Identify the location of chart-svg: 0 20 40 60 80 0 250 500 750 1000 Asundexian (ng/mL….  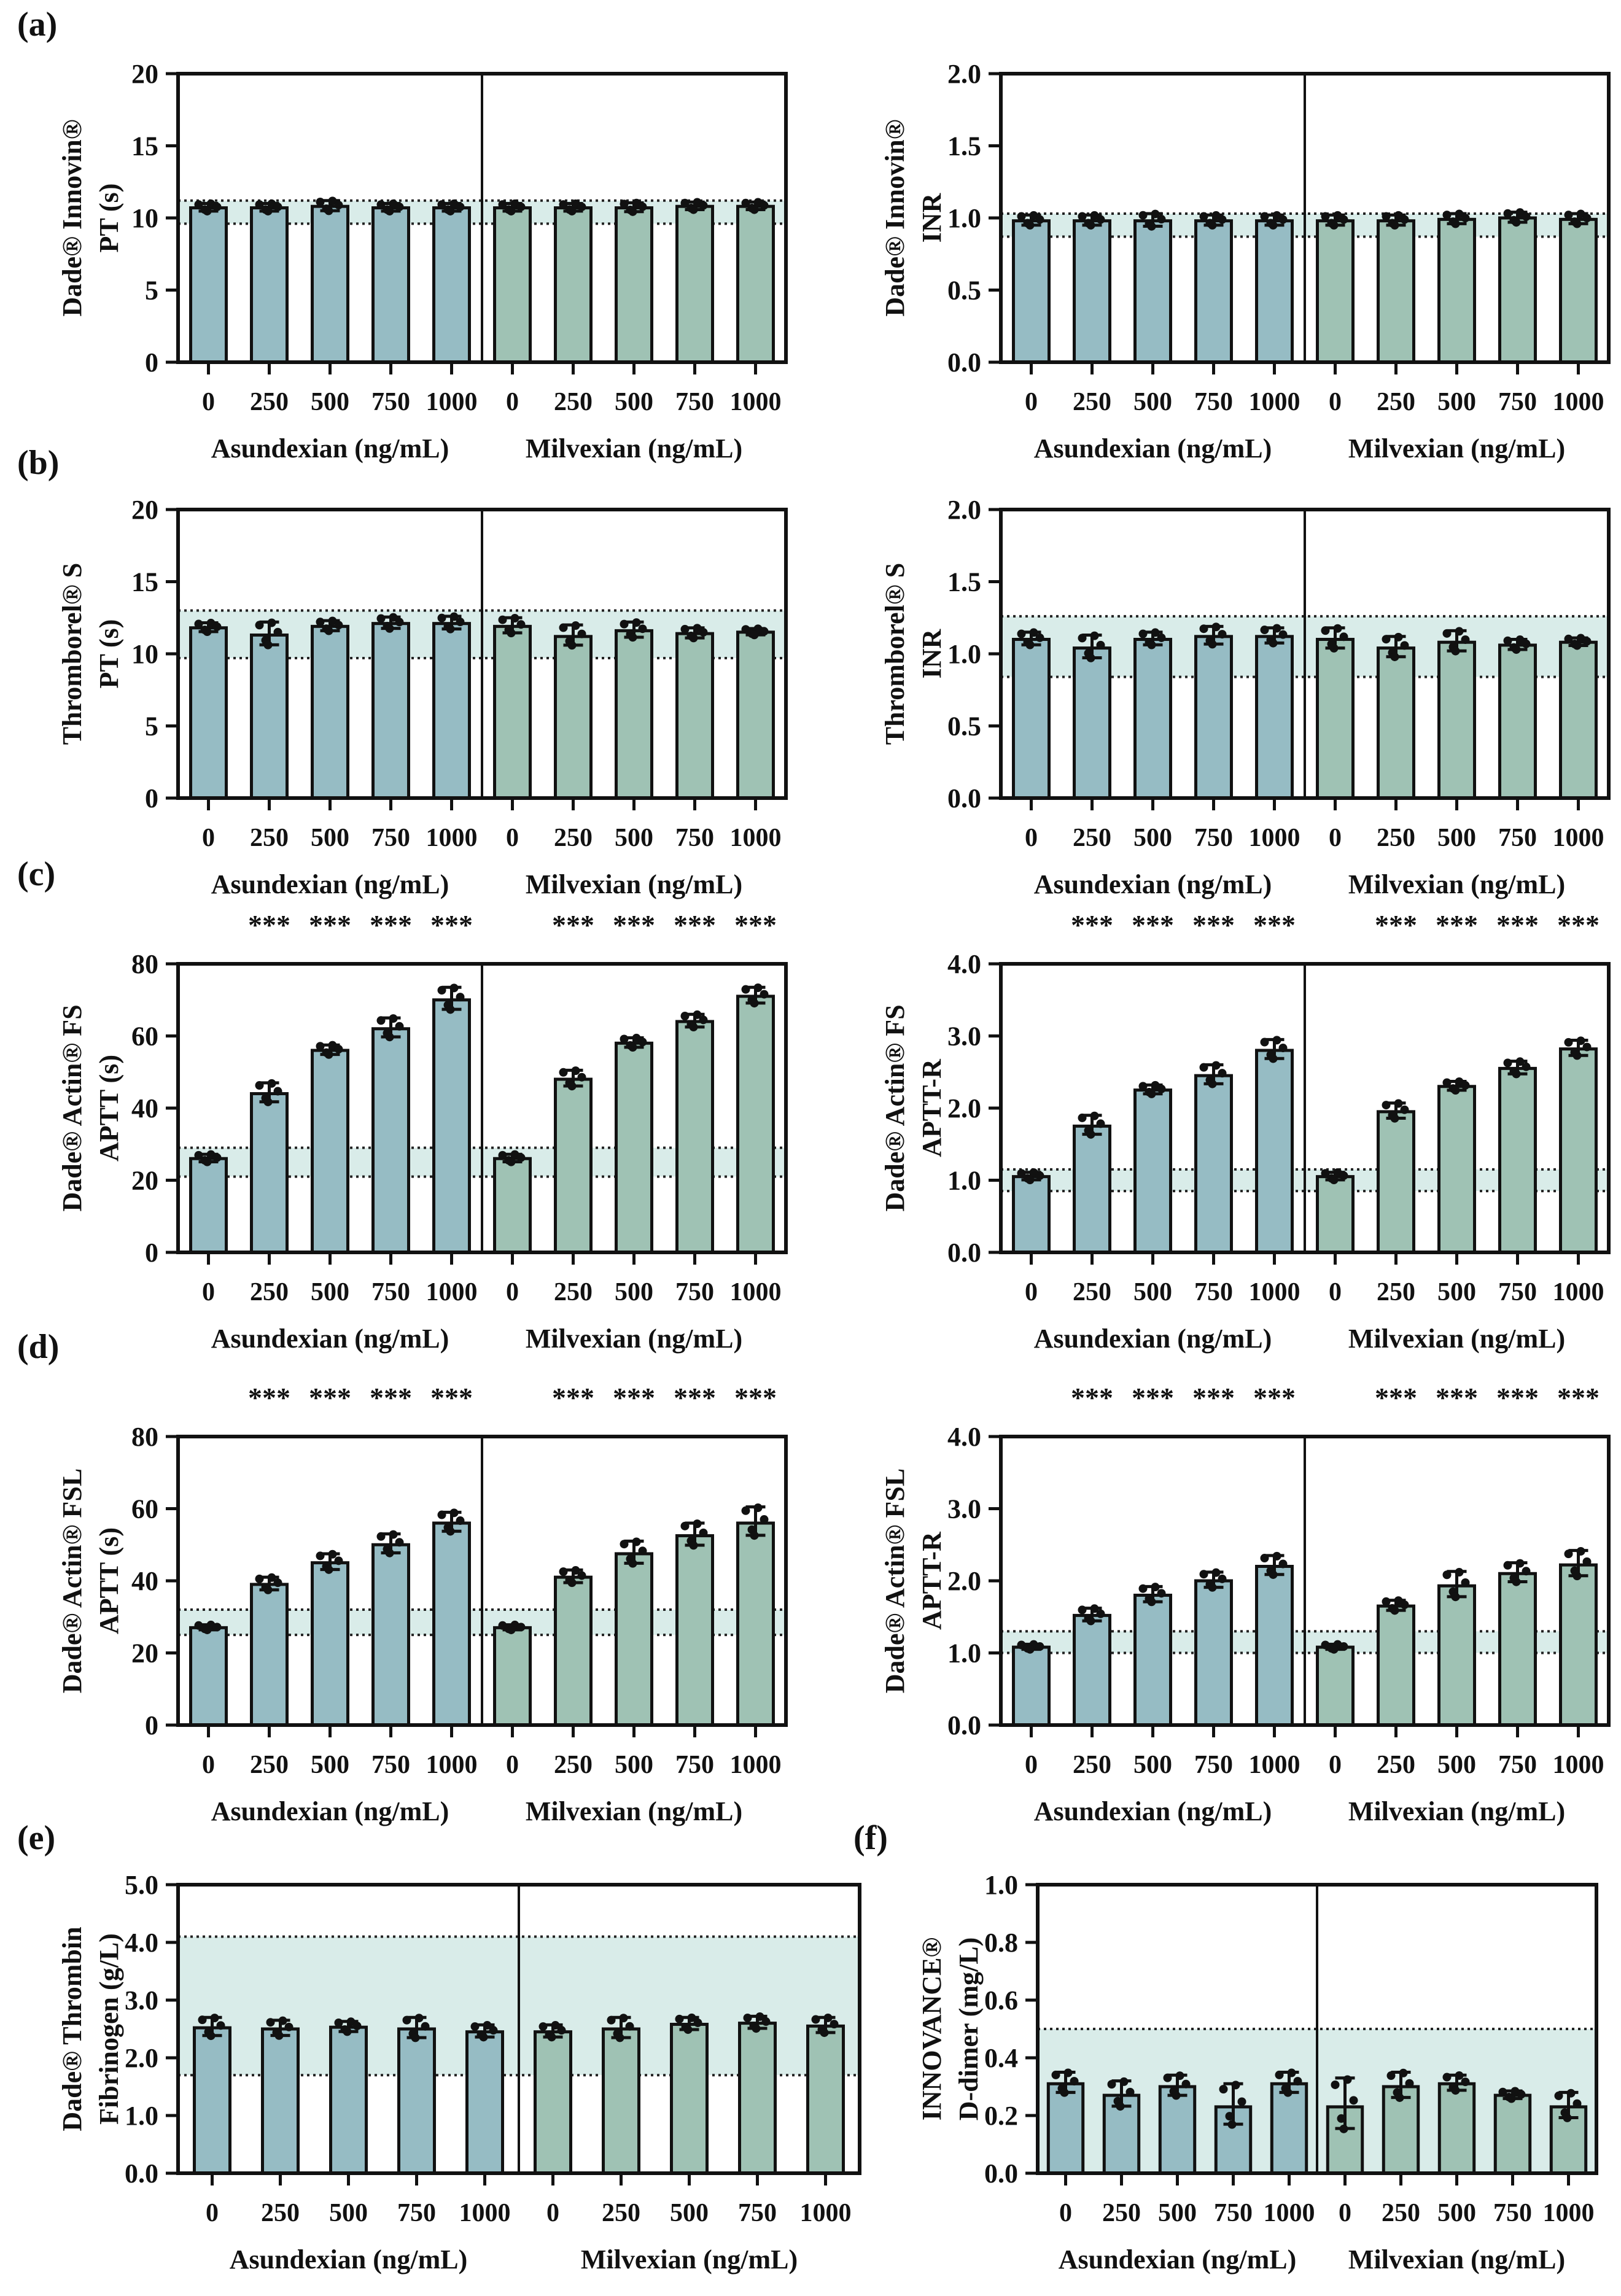
(422, 1131).